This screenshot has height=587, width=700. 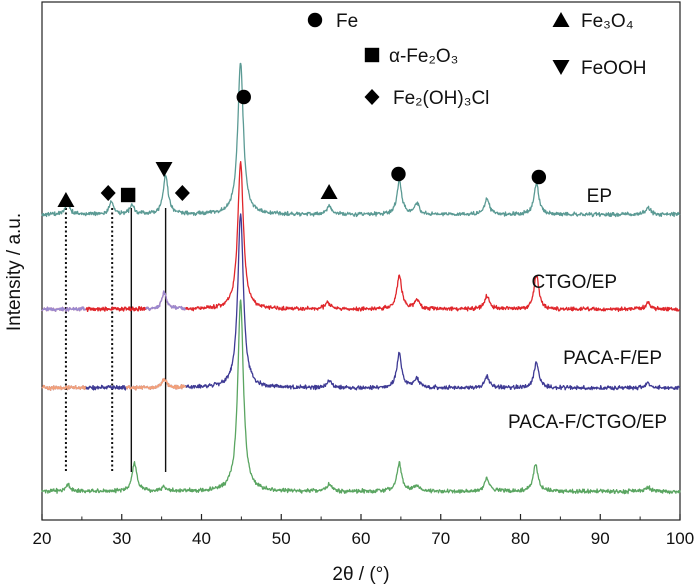 What do you see at coordinates (613, 68) in the screenshot?
I see `legend-label: FeOOH` at bounding box center [613, 68].